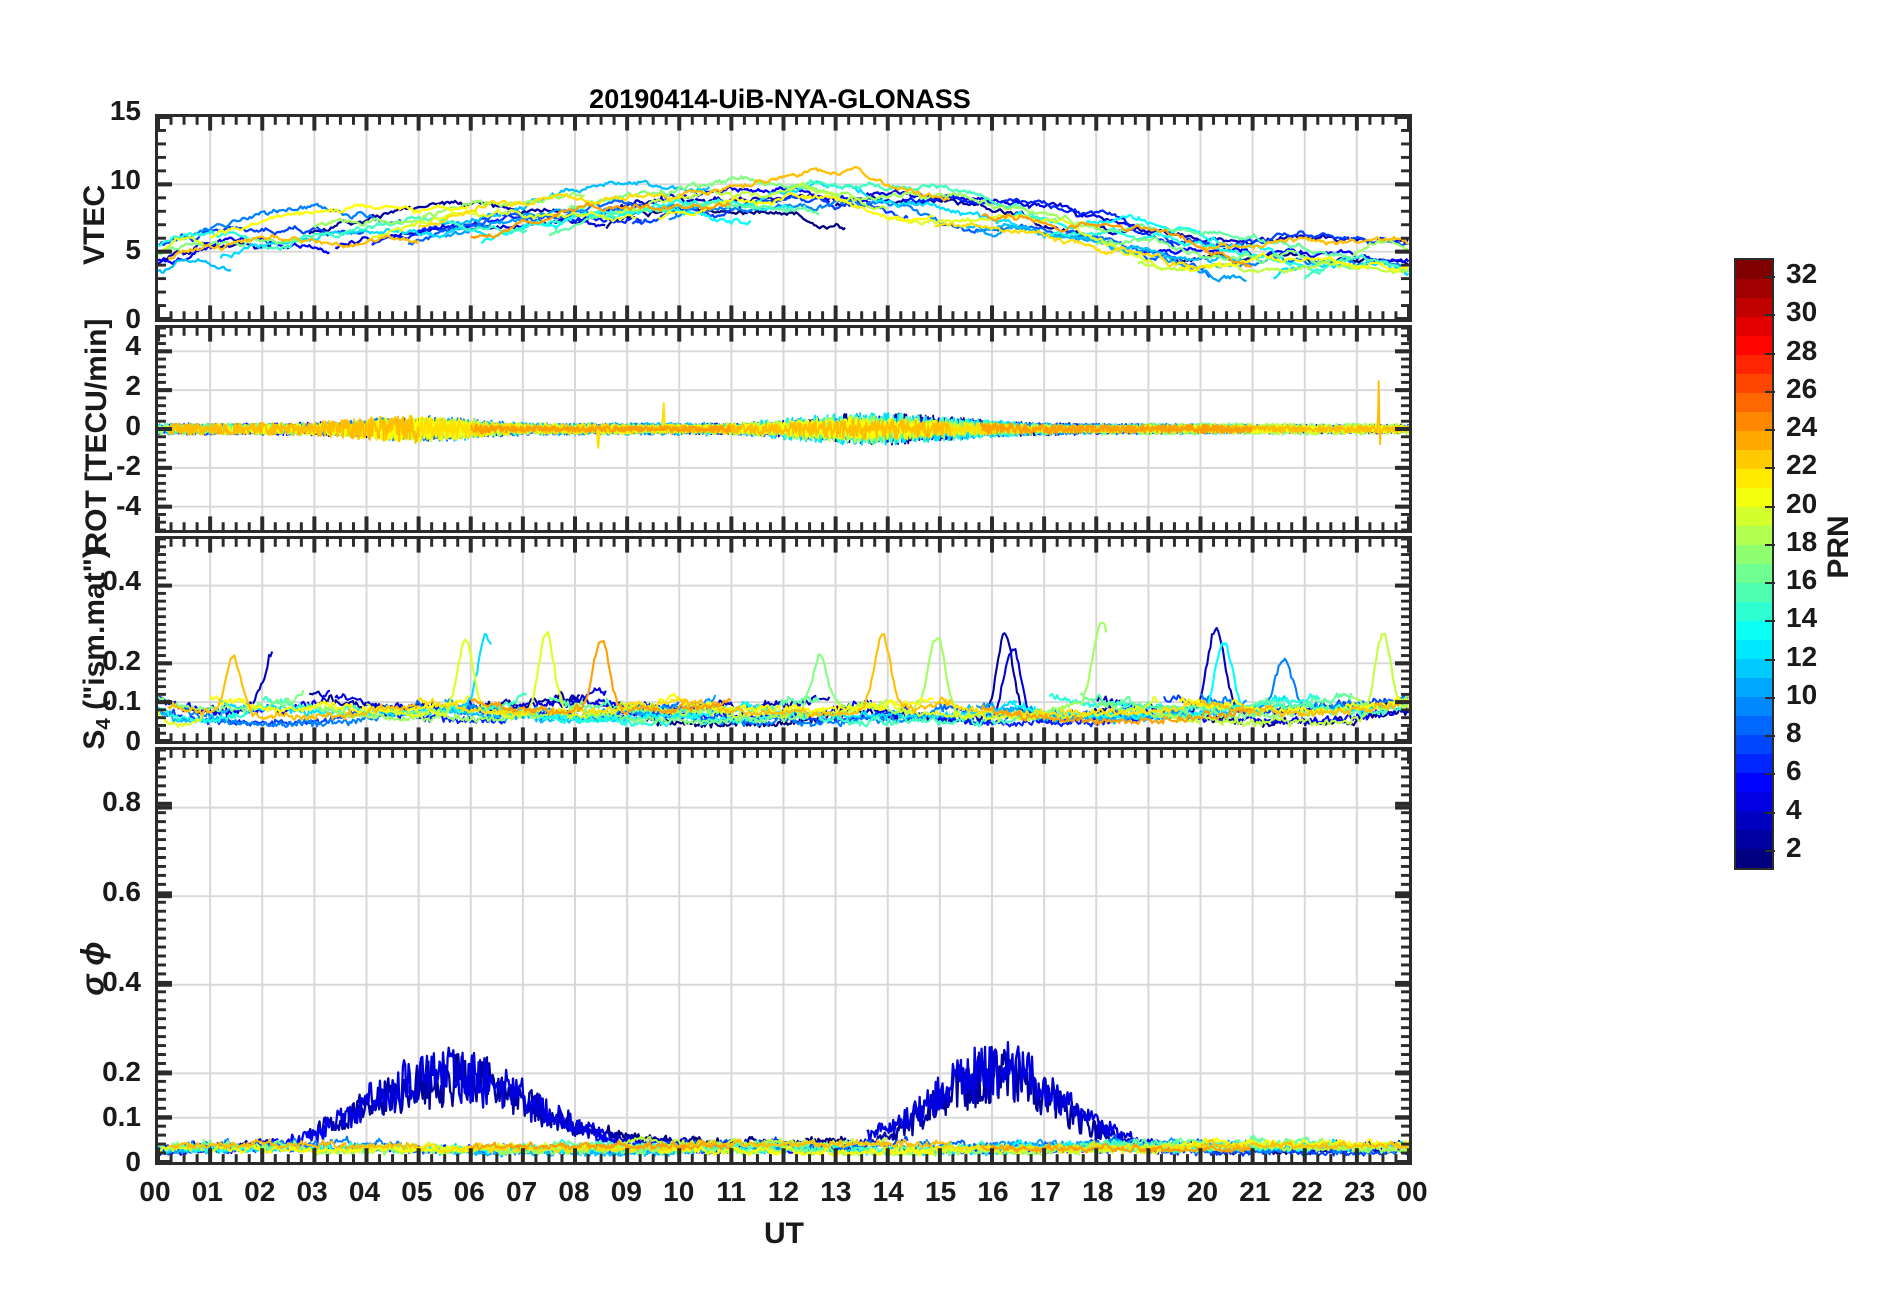 This screenshot has width=1902, height=1292. What do you see at coordinates (784, 1233) in the screenshot?
I see `axis-label-ut: UT` at bounding box center [784, 1233].